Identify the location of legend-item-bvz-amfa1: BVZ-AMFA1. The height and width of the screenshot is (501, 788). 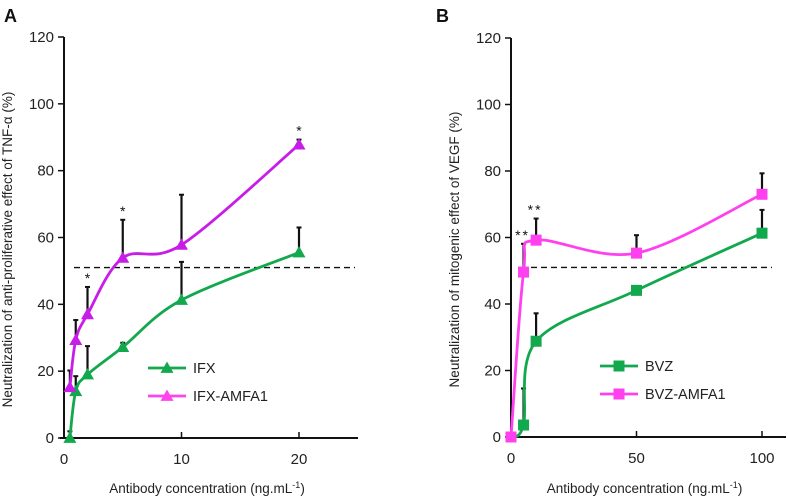
(663, 395).